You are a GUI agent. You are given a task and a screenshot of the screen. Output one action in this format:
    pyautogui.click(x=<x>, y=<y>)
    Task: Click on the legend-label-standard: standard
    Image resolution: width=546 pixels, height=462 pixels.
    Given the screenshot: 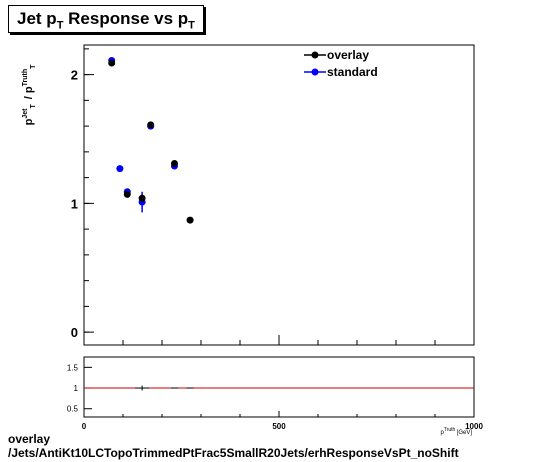 What is the action you would take?
    pyautogui.click(x=352, y=72)
    